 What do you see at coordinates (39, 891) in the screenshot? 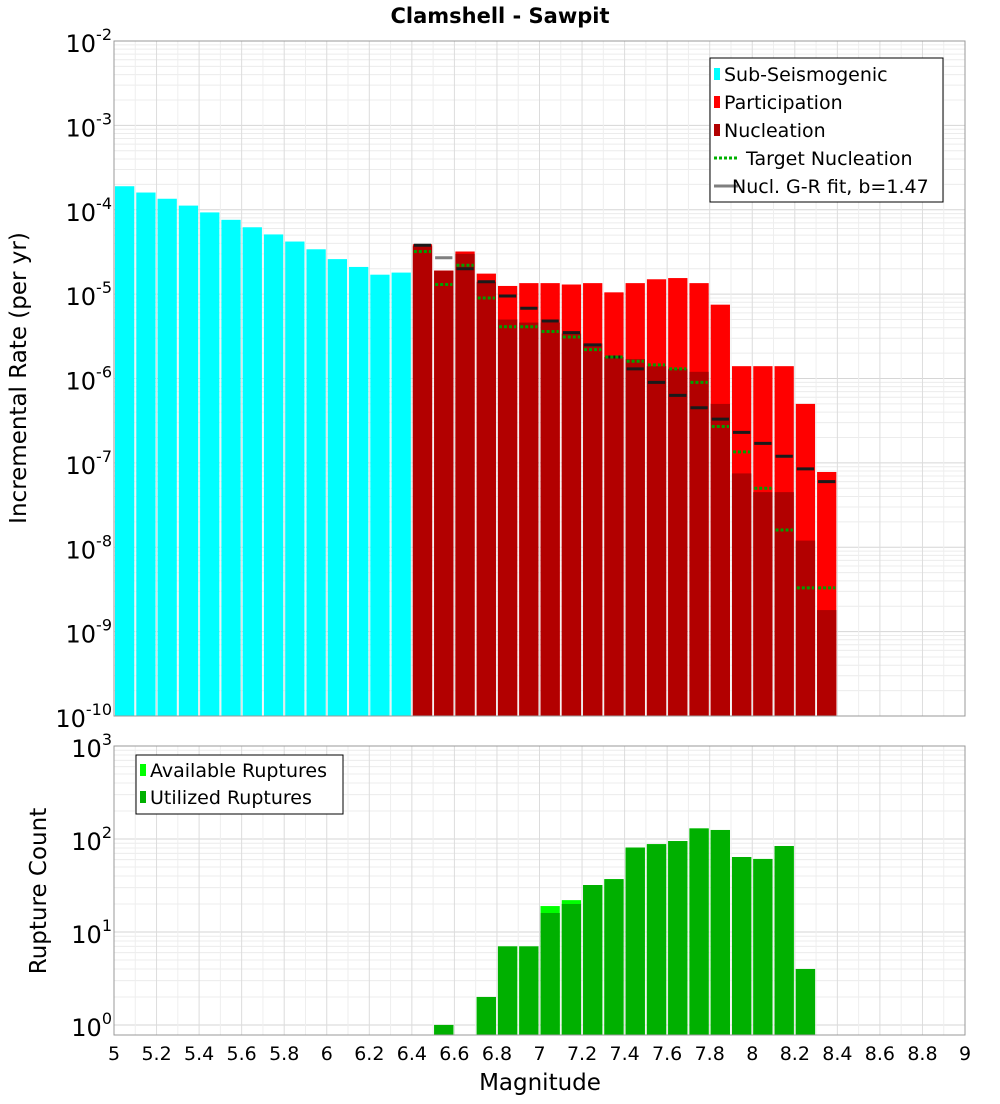
I see `bottom-y-axis-label: Rupture Count` at bounding box center [39, 891].